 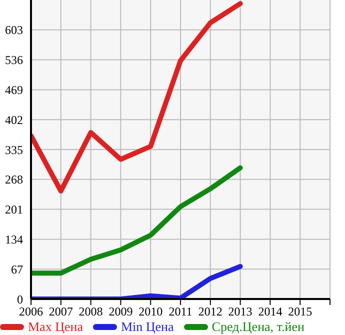 What do you see at coordinates (90, 311) in the screenshot?
I see `x-tick-label: 2008` at bounding box center [90, 311].